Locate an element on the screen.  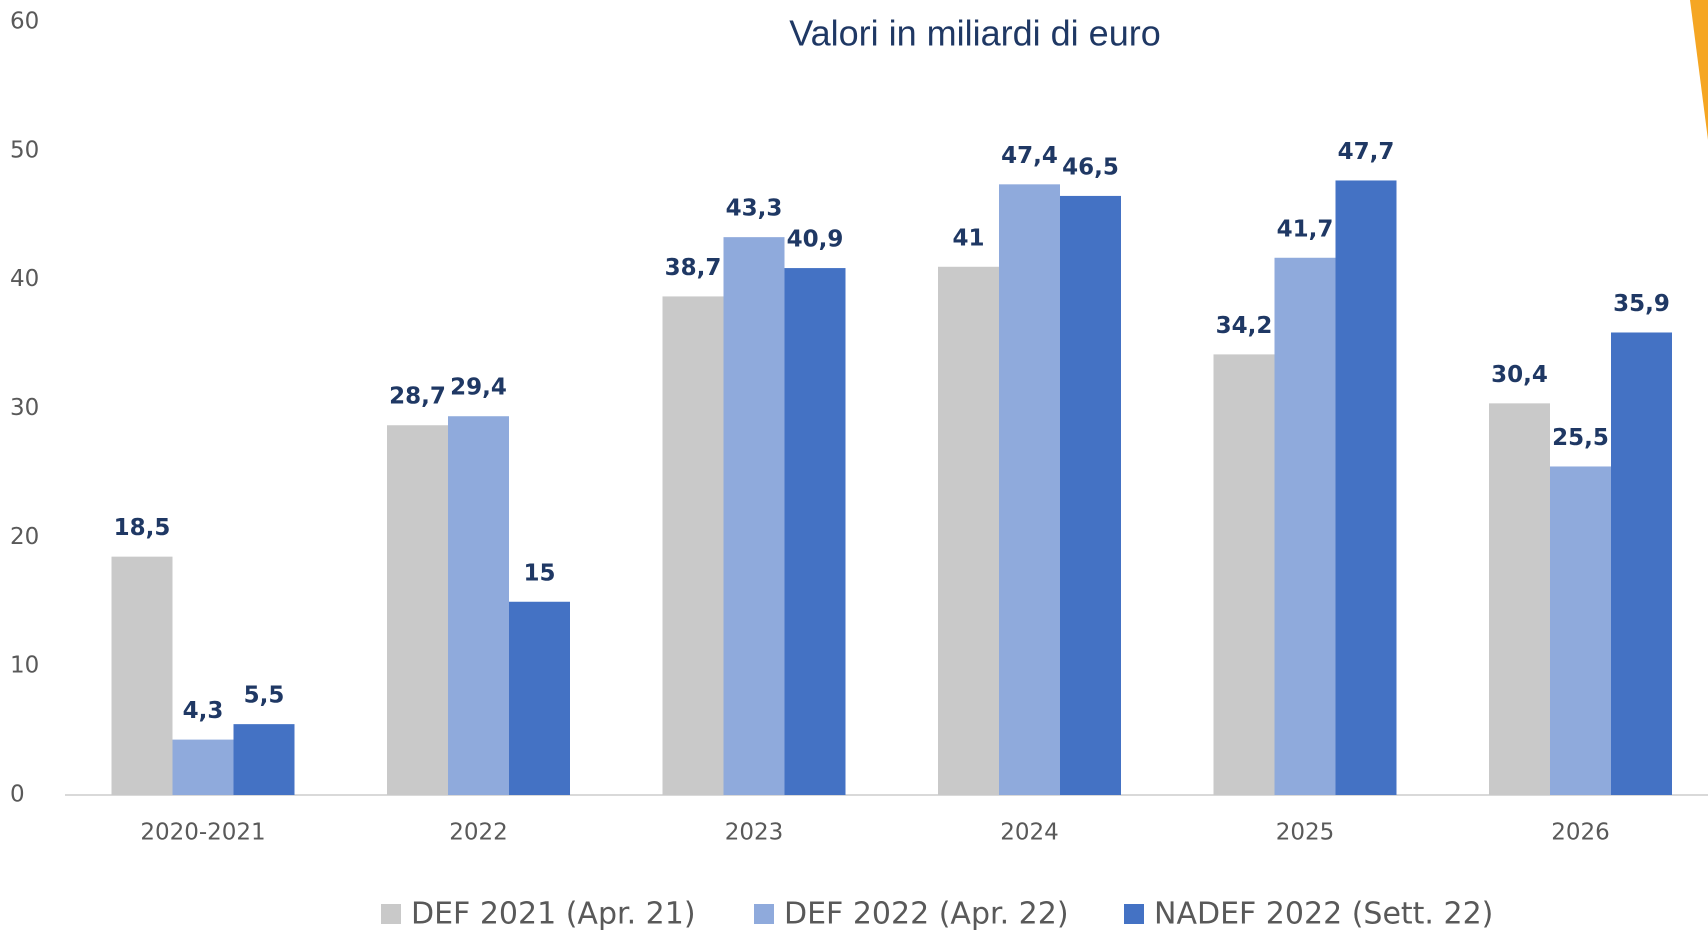
data-label: 4,3 is located at coordinates (203, 711).